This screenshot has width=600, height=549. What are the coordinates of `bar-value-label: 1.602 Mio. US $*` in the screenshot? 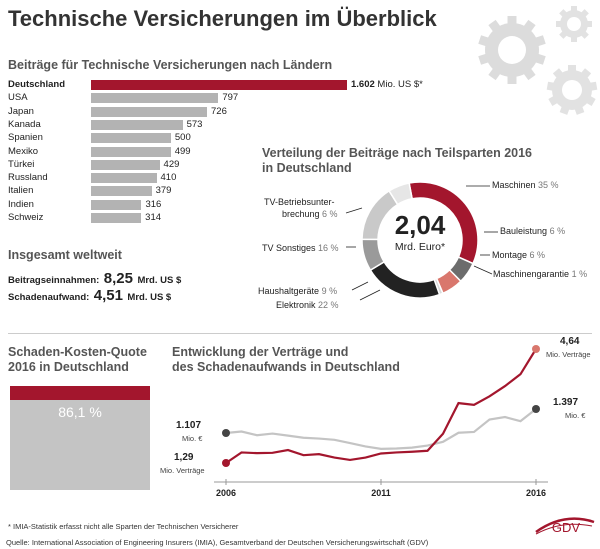 It's located at (387, 84).